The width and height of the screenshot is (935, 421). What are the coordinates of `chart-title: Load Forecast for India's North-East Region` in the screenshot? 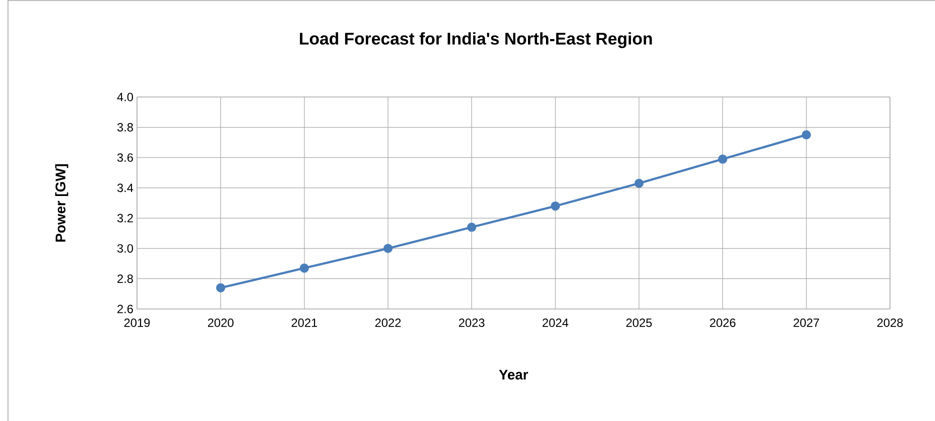 It's located at (476, 40).